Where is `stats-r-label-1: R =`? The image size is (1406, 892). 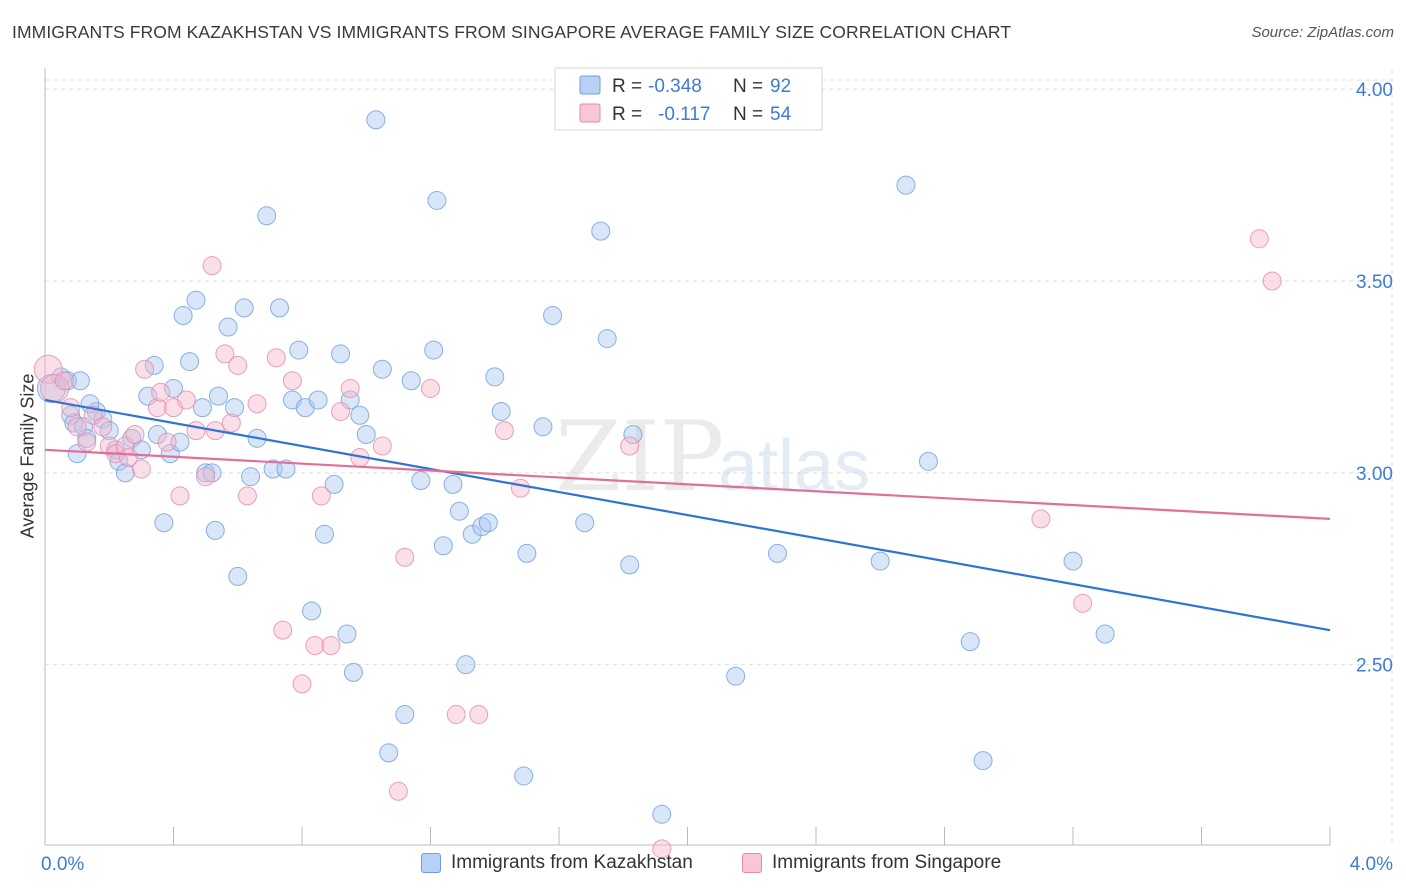 stats-r-label-1: R = is located at coordinates (627, 86).